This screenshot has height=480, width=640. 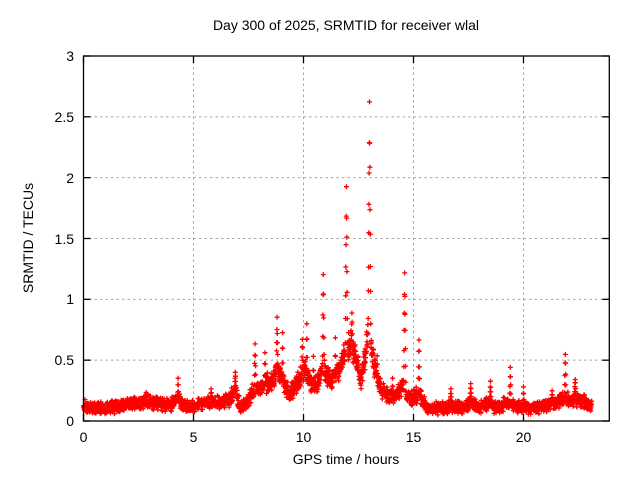 I want to click on x-tick-label: 15, so click(x=413, y=437).